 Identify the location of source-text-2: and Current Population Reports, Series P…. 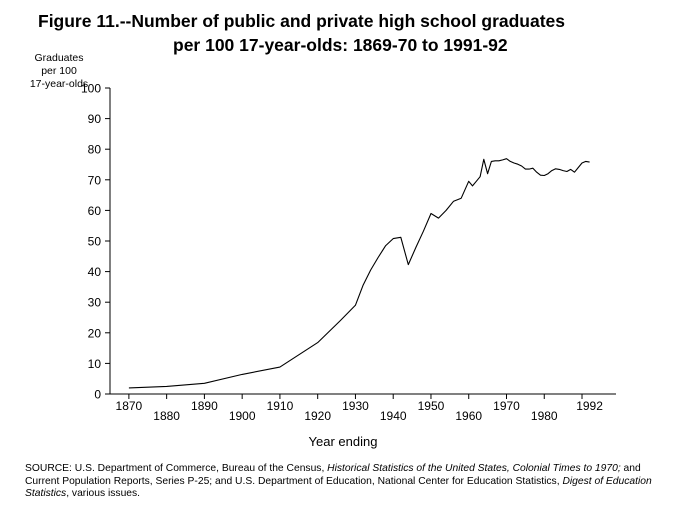
(333, 475).